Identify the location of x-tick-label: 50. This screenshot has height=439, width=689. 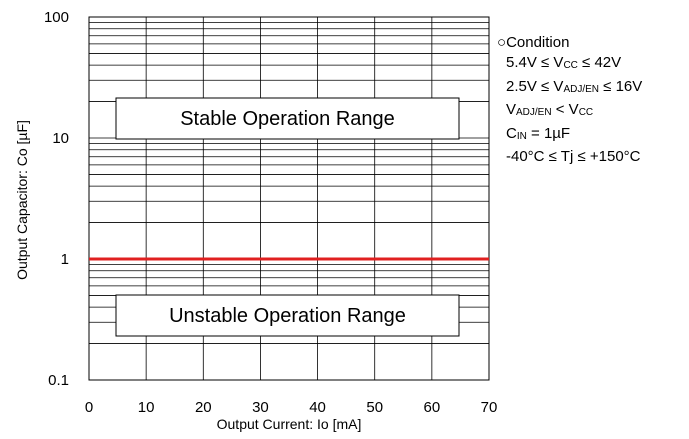
(374, 407).